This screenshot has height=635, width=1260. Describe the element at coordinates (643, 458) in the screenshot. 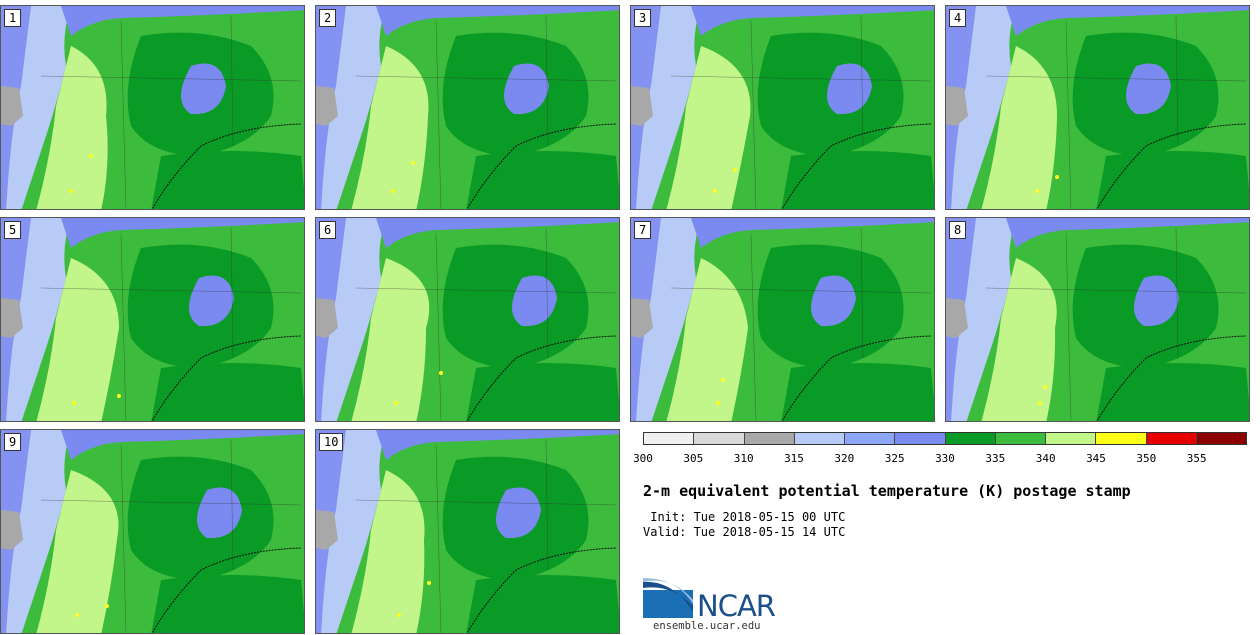

I see `colorbar-tick-label: 300` at that location.